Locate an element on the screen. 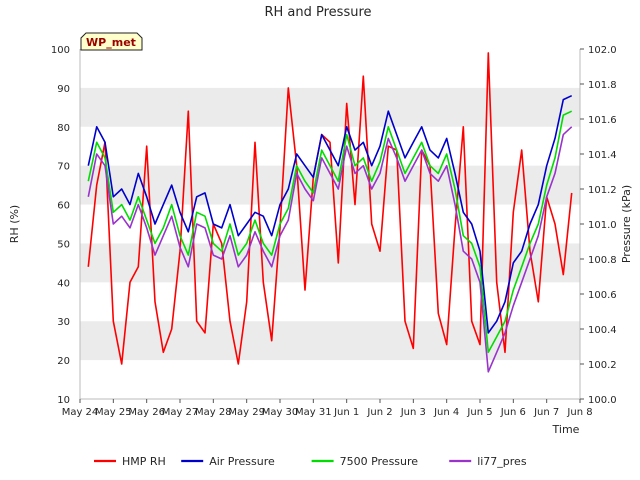  y-tick-left: 90 is located at coordinates (63, 89).